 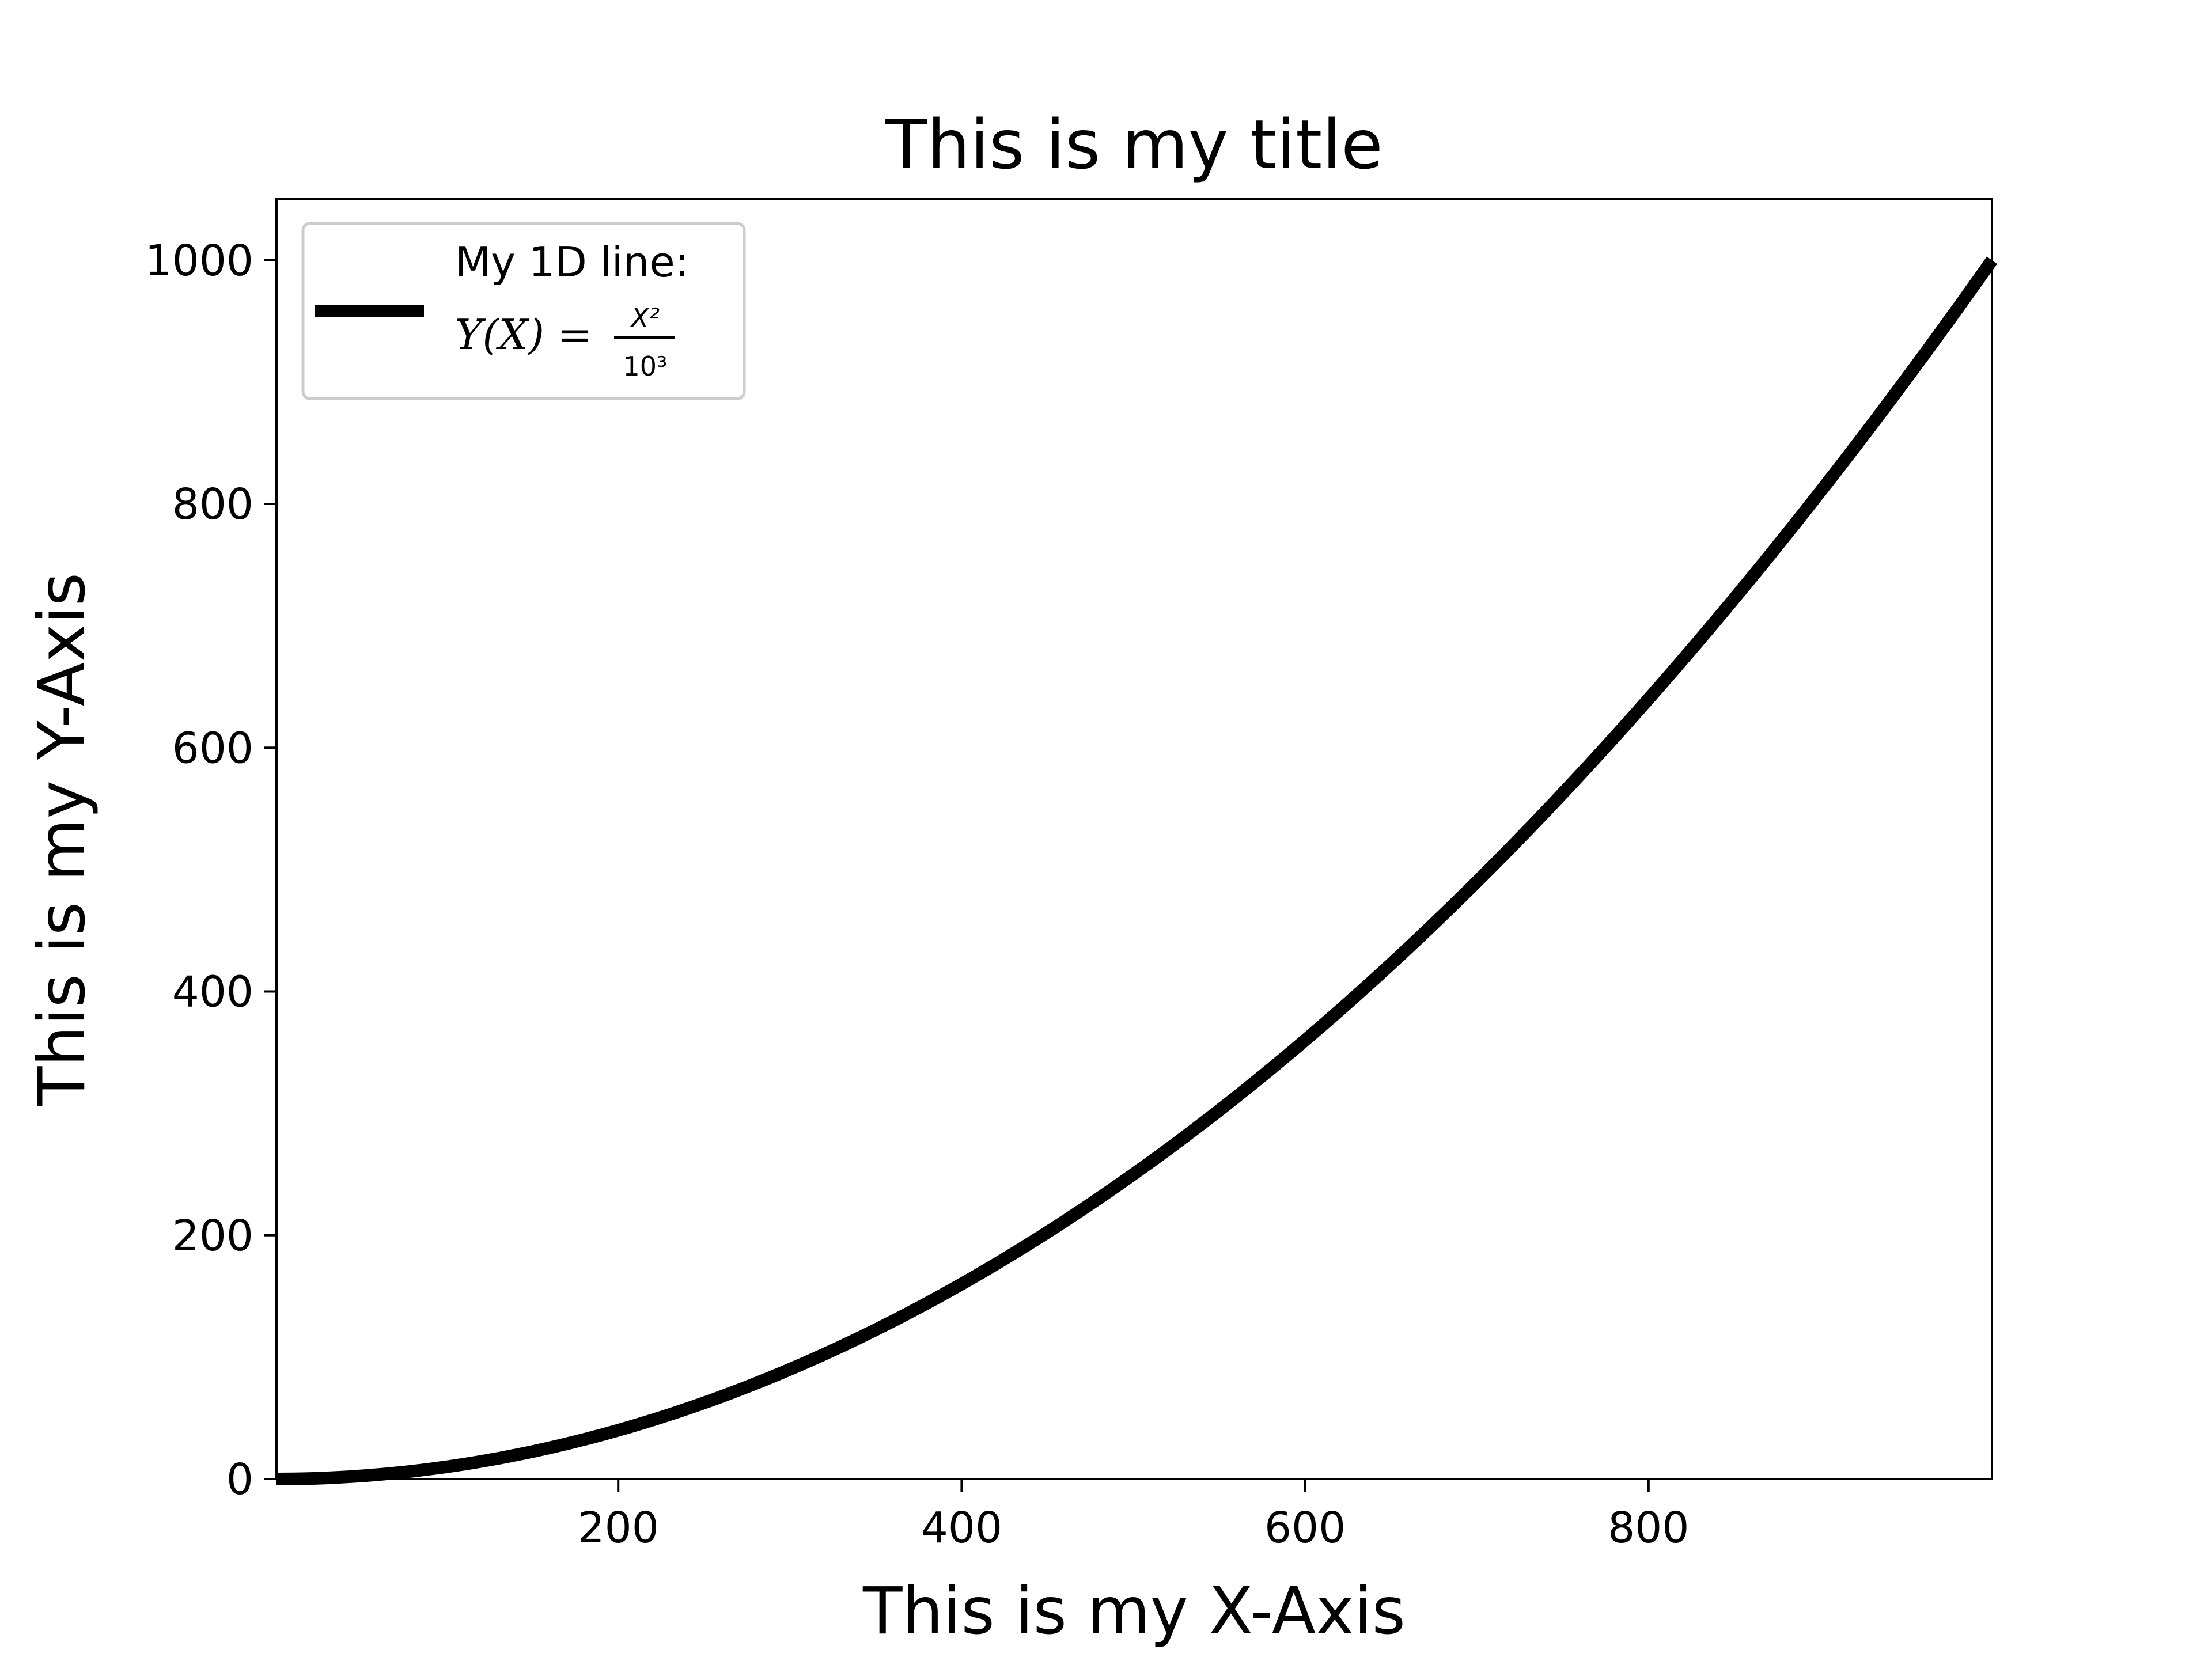 I want to click on x-tick-label: 200, so click(x=618, y=1528).